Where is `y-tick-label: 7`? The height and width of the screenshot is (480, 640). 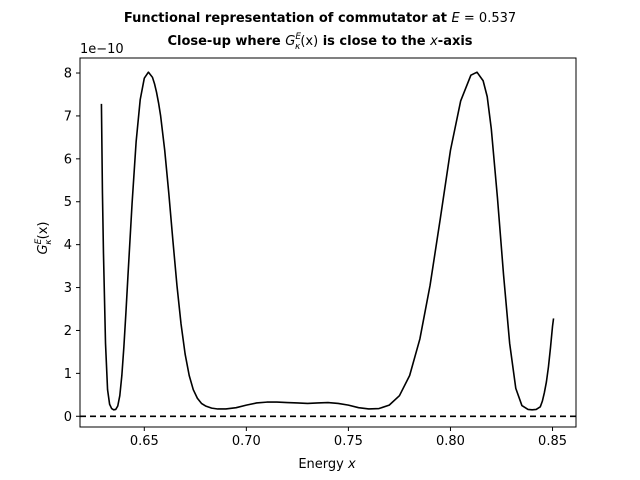 y-tick-label: 7 is located at coordinates (68, 116).